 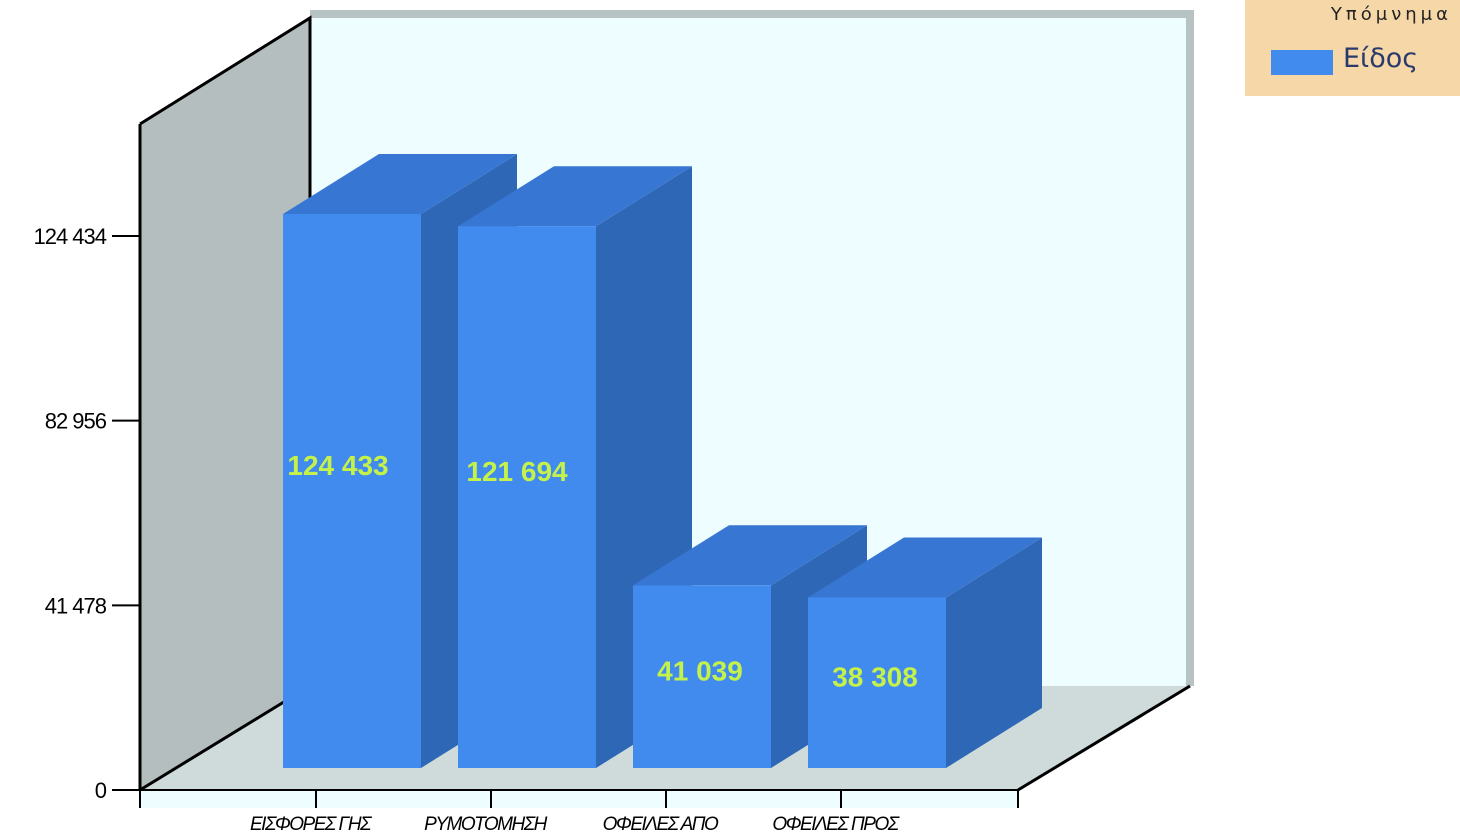 I want to click on x-tick-label: ΟΦΕΙΛΕΣ ΑΠΟ, so click(x=661, y=823).